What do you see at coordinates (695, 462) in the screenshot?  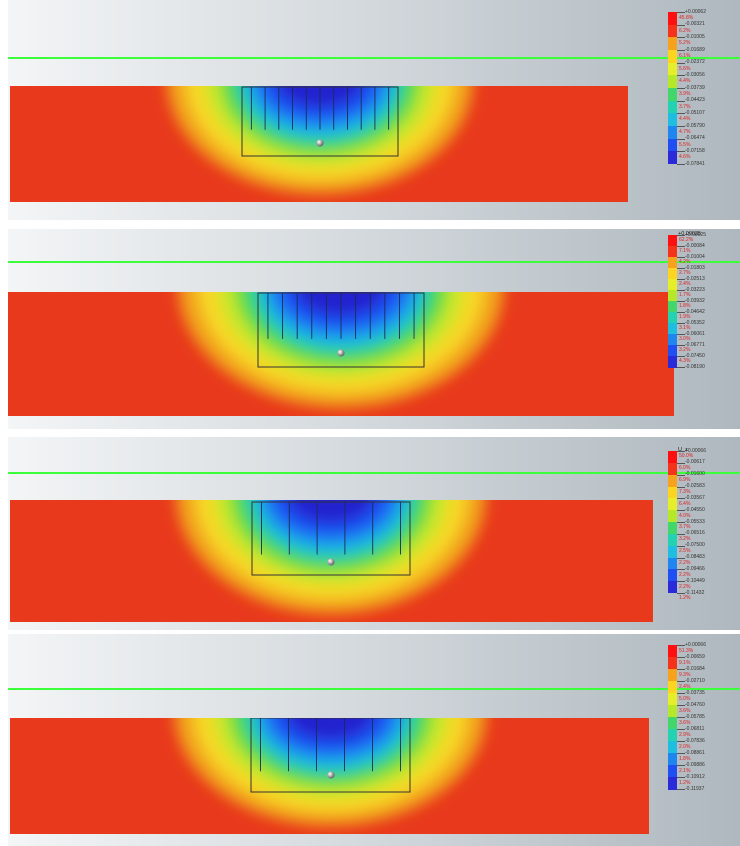 I see `legend-value: -0.00617` at bounding box center [695, 462].